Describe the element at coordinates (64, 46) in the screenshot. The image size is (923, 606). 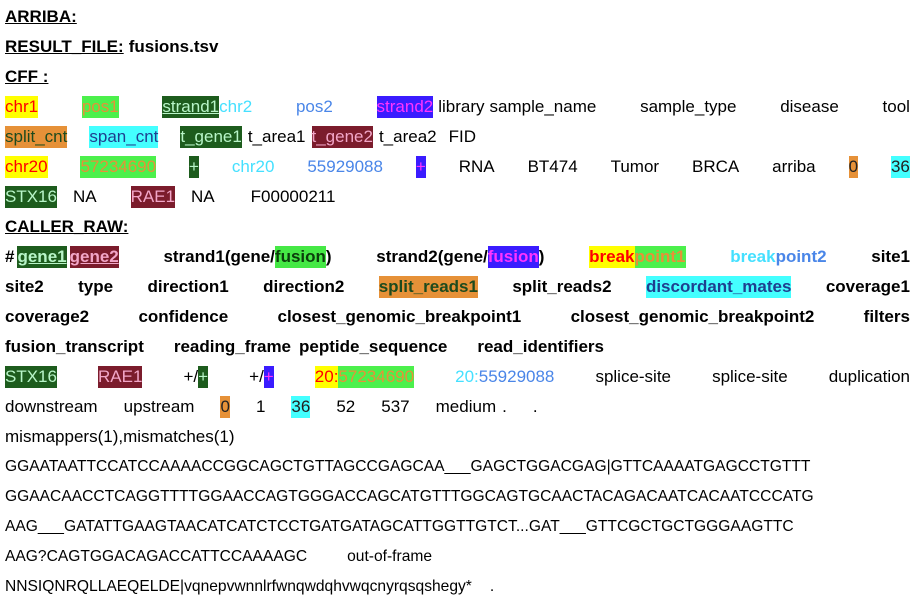
I see `text-run: RESULT_FILE:` at that location.